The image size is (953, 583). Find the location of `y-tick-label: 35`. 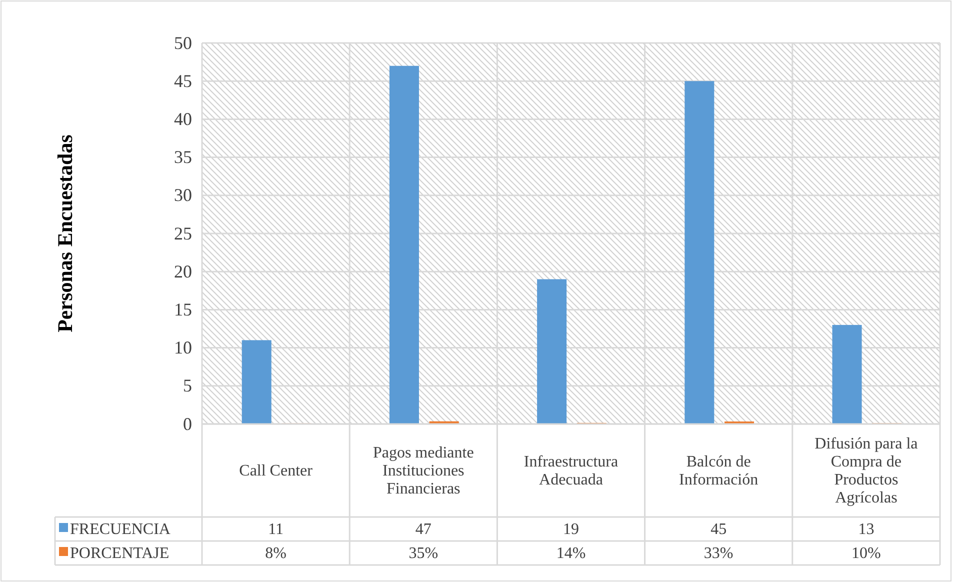

y-tick-label: 35 is located at coordinates (183, 157).